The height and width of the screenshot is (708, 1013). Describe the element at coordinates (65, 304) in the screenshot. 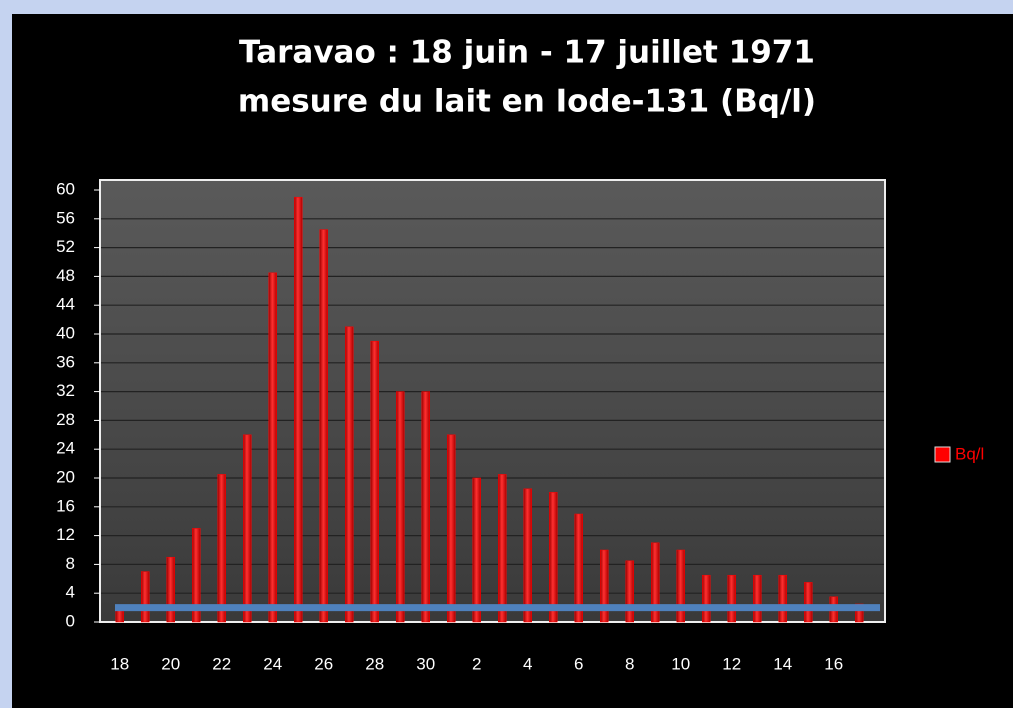

I see `y-tick-label: 44` at that location.